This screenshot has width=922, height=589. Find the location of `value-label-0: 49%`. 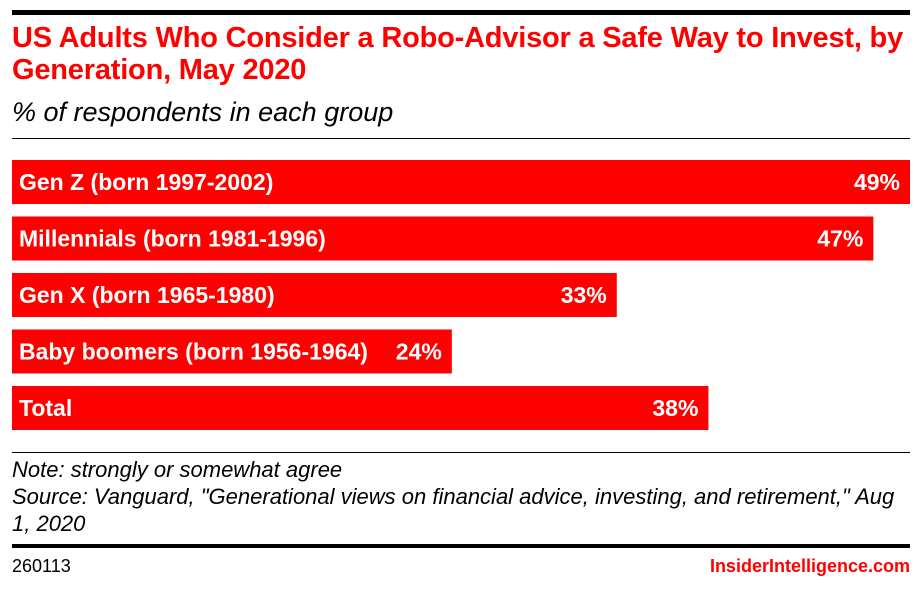

value-label-0: 49% is located at coordinates (877, 182).